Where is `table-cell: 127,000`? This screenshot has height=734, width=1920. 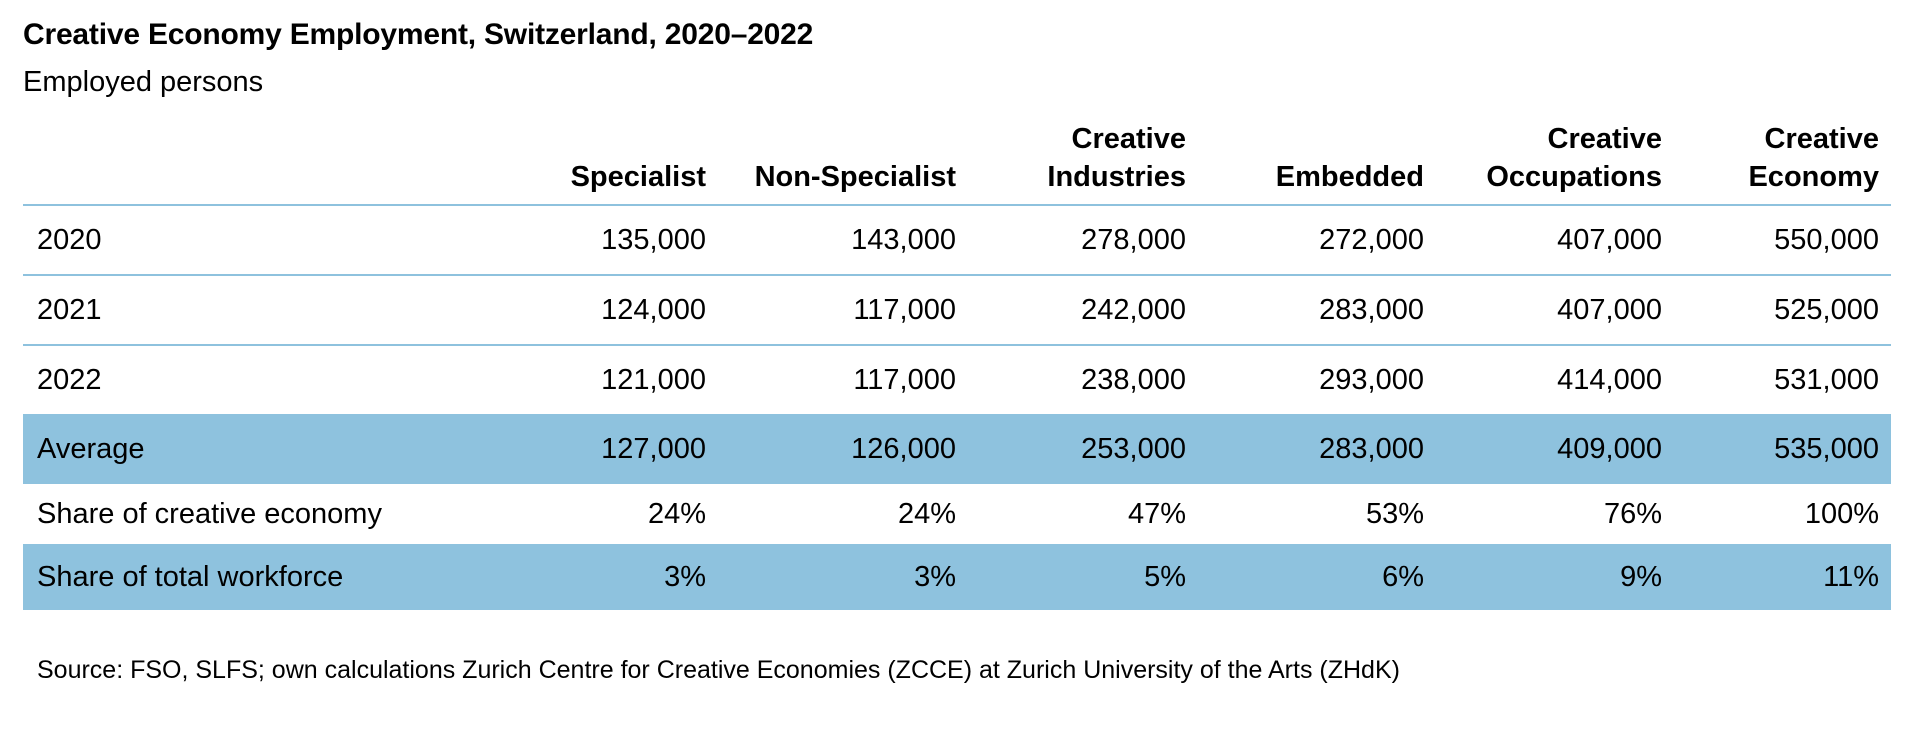 table-cell: 127,000 is located at coordinates (623, 449).